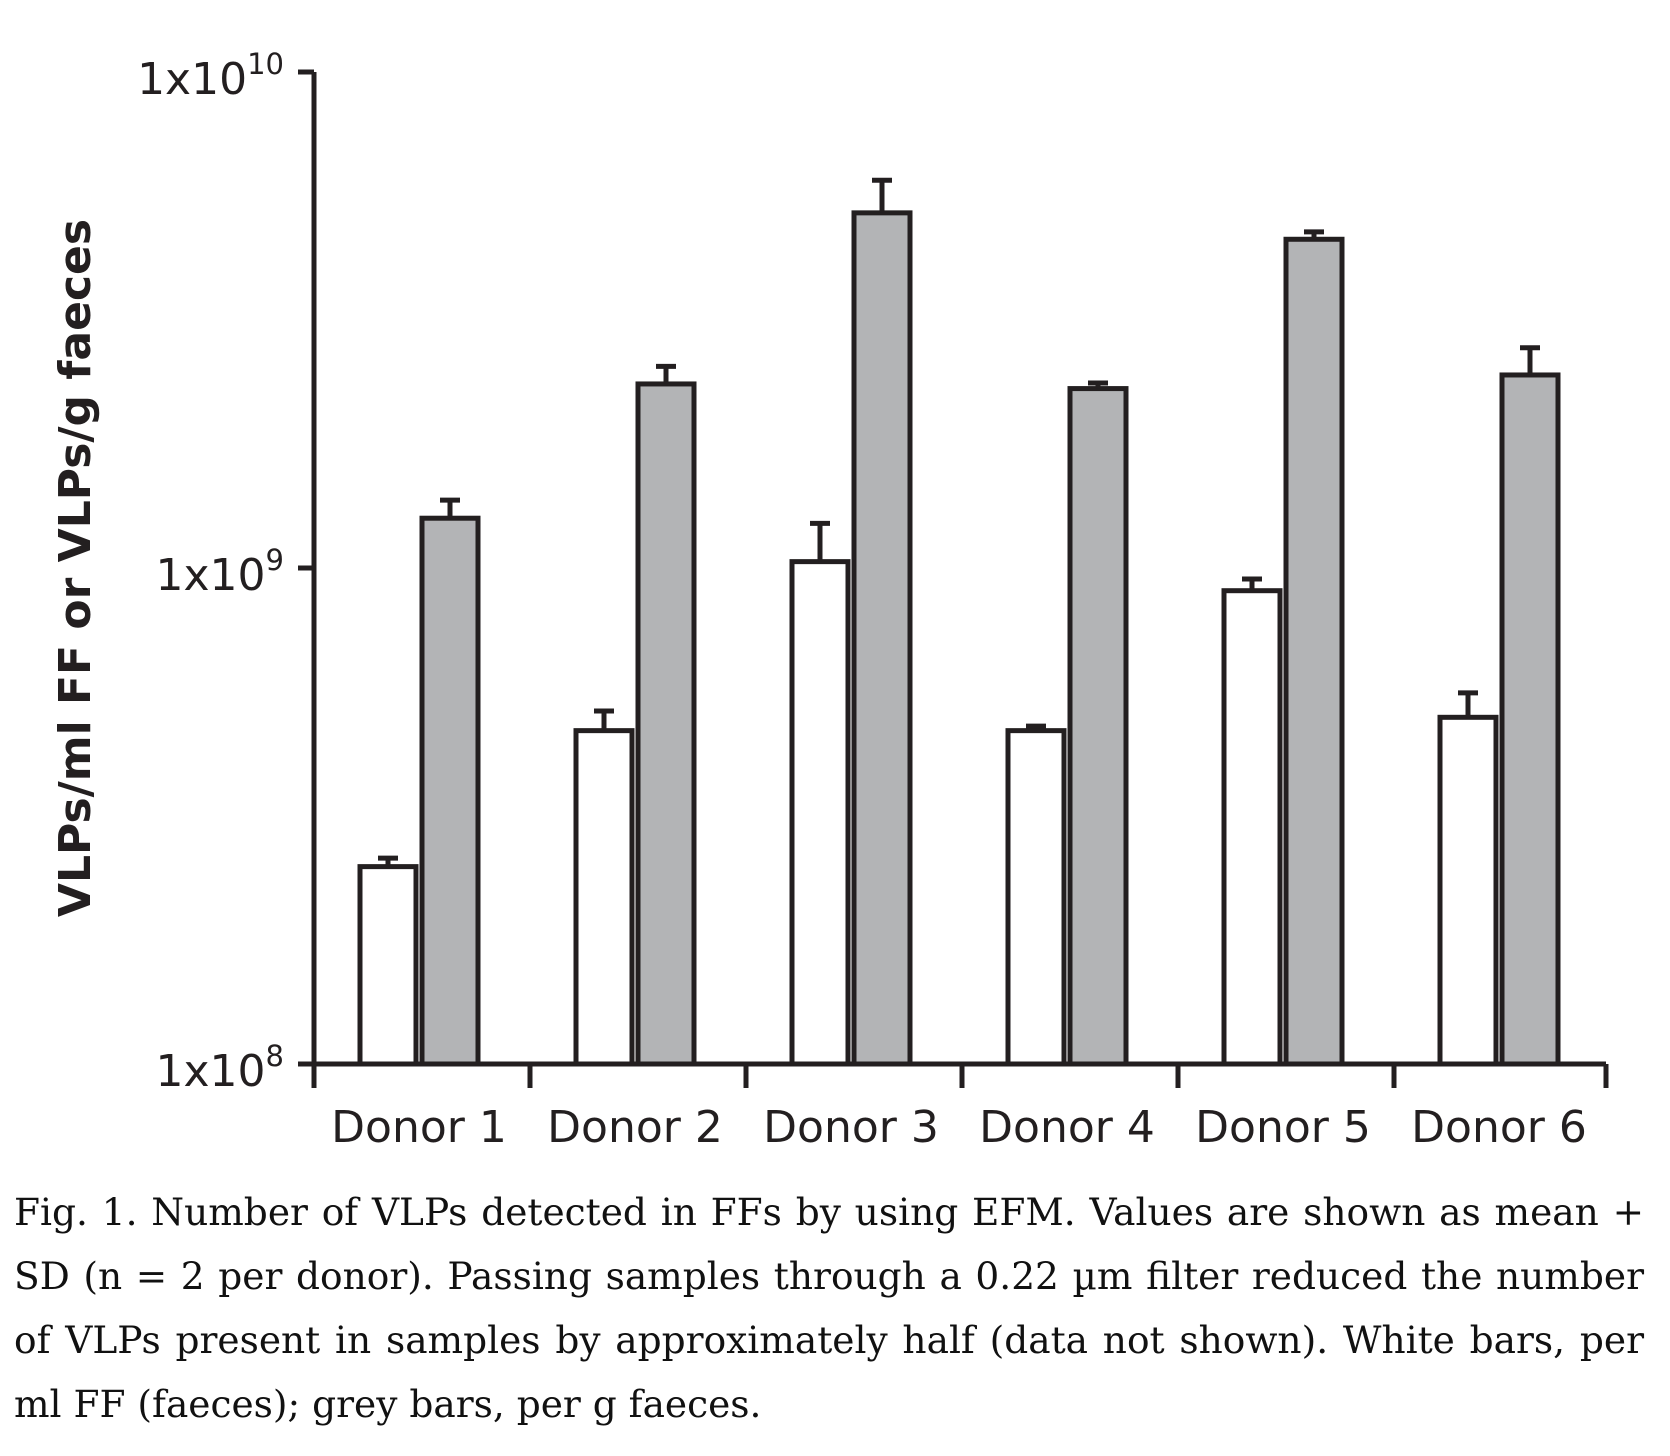 The height and width of the screenshot is (1456, 1670). I want to click on x-category-label: Donor 4, so click(1067, 1127).